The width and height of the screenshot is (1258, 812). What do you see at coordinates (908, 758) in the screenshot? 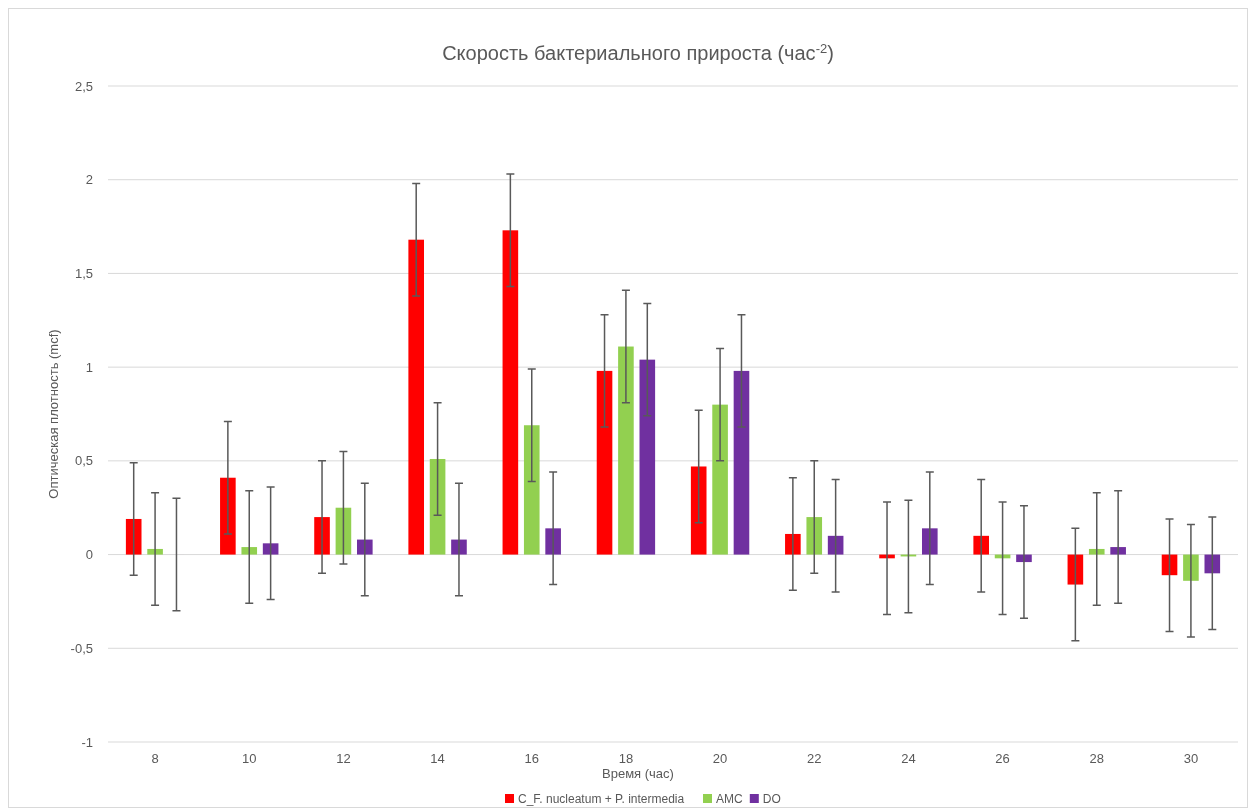
I see `x-tick-label: 24` at bounding box center [908, 758].